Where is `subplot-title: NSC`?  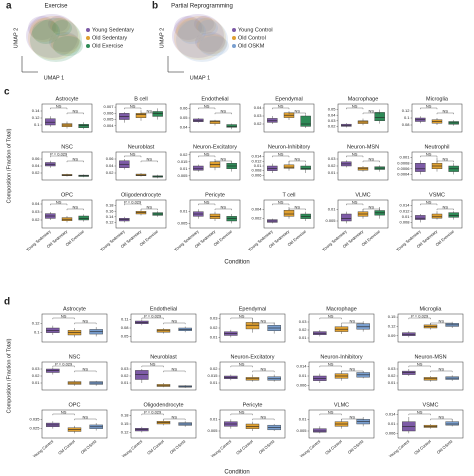
subplot-title: NSC is located at coordinates (75, 357).